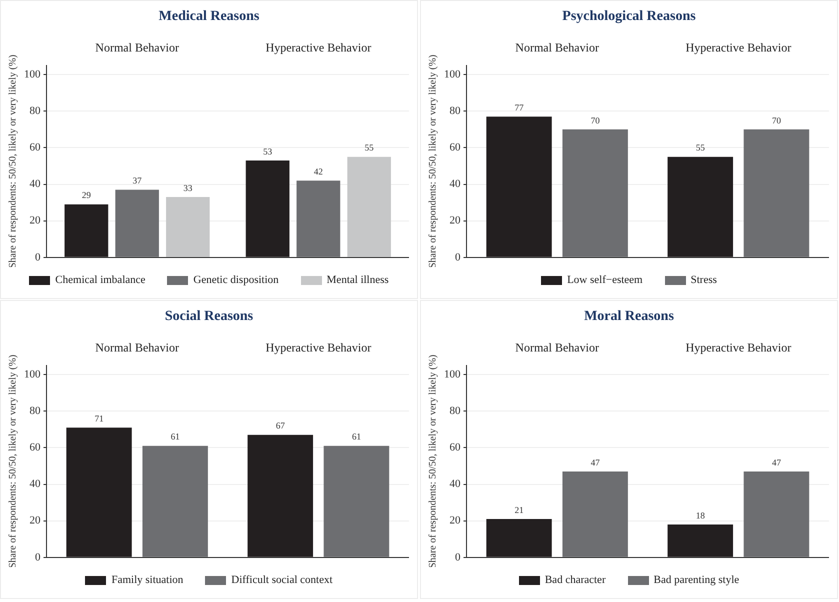 This screenshot has height=602, width=839. Describe the element at coordinates (209, 17) in the screenshot. I see `chart-title: Medical Reasons` at that location.